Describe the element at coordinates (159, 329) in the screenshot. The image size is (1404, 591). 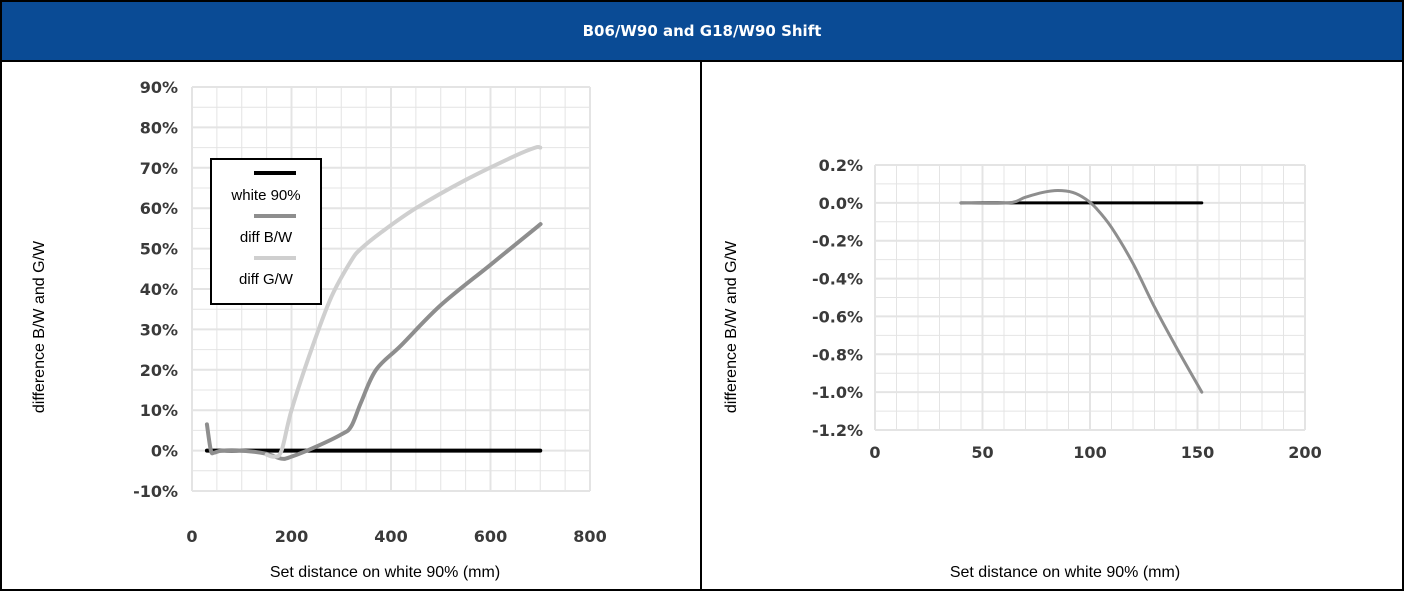
I see `y-tick-label: 30%` at that location.